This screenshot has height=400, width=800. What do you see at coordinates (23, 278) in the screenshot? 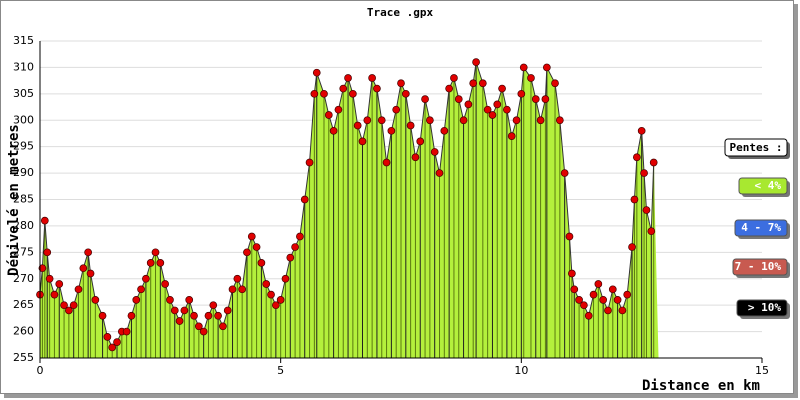
I see `y-tick-label: 270` at bounding box center [23, 278].